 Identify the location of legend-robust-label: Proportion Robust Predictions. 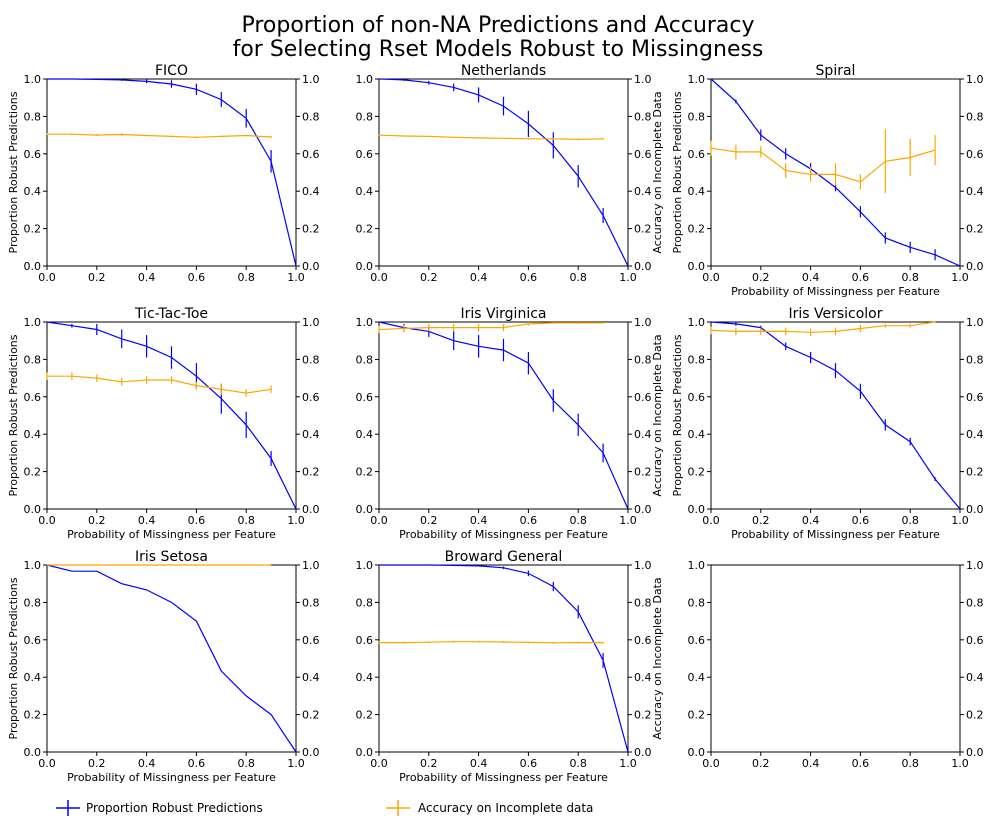
(174, 808).